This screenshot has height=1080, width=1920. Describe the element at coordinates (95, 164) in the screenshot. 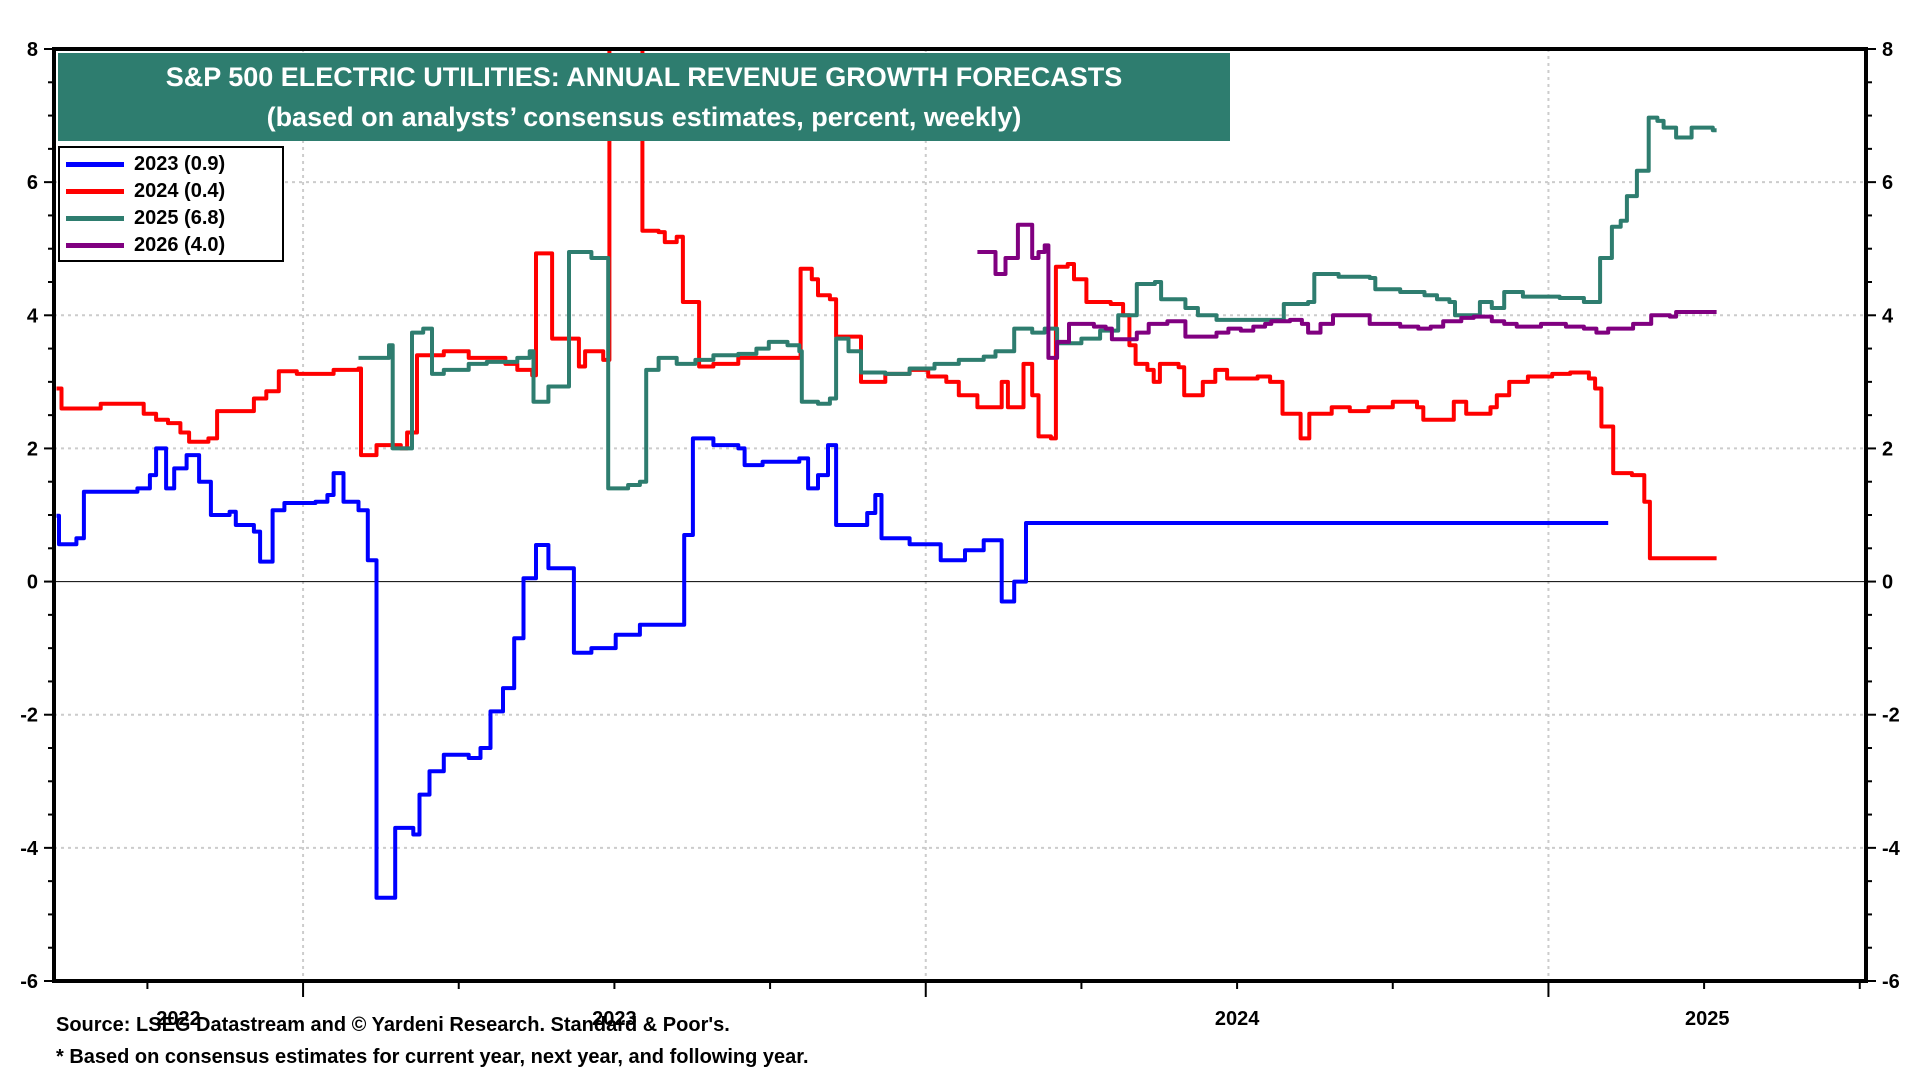

I see `legend-swatch-2023` at that location.